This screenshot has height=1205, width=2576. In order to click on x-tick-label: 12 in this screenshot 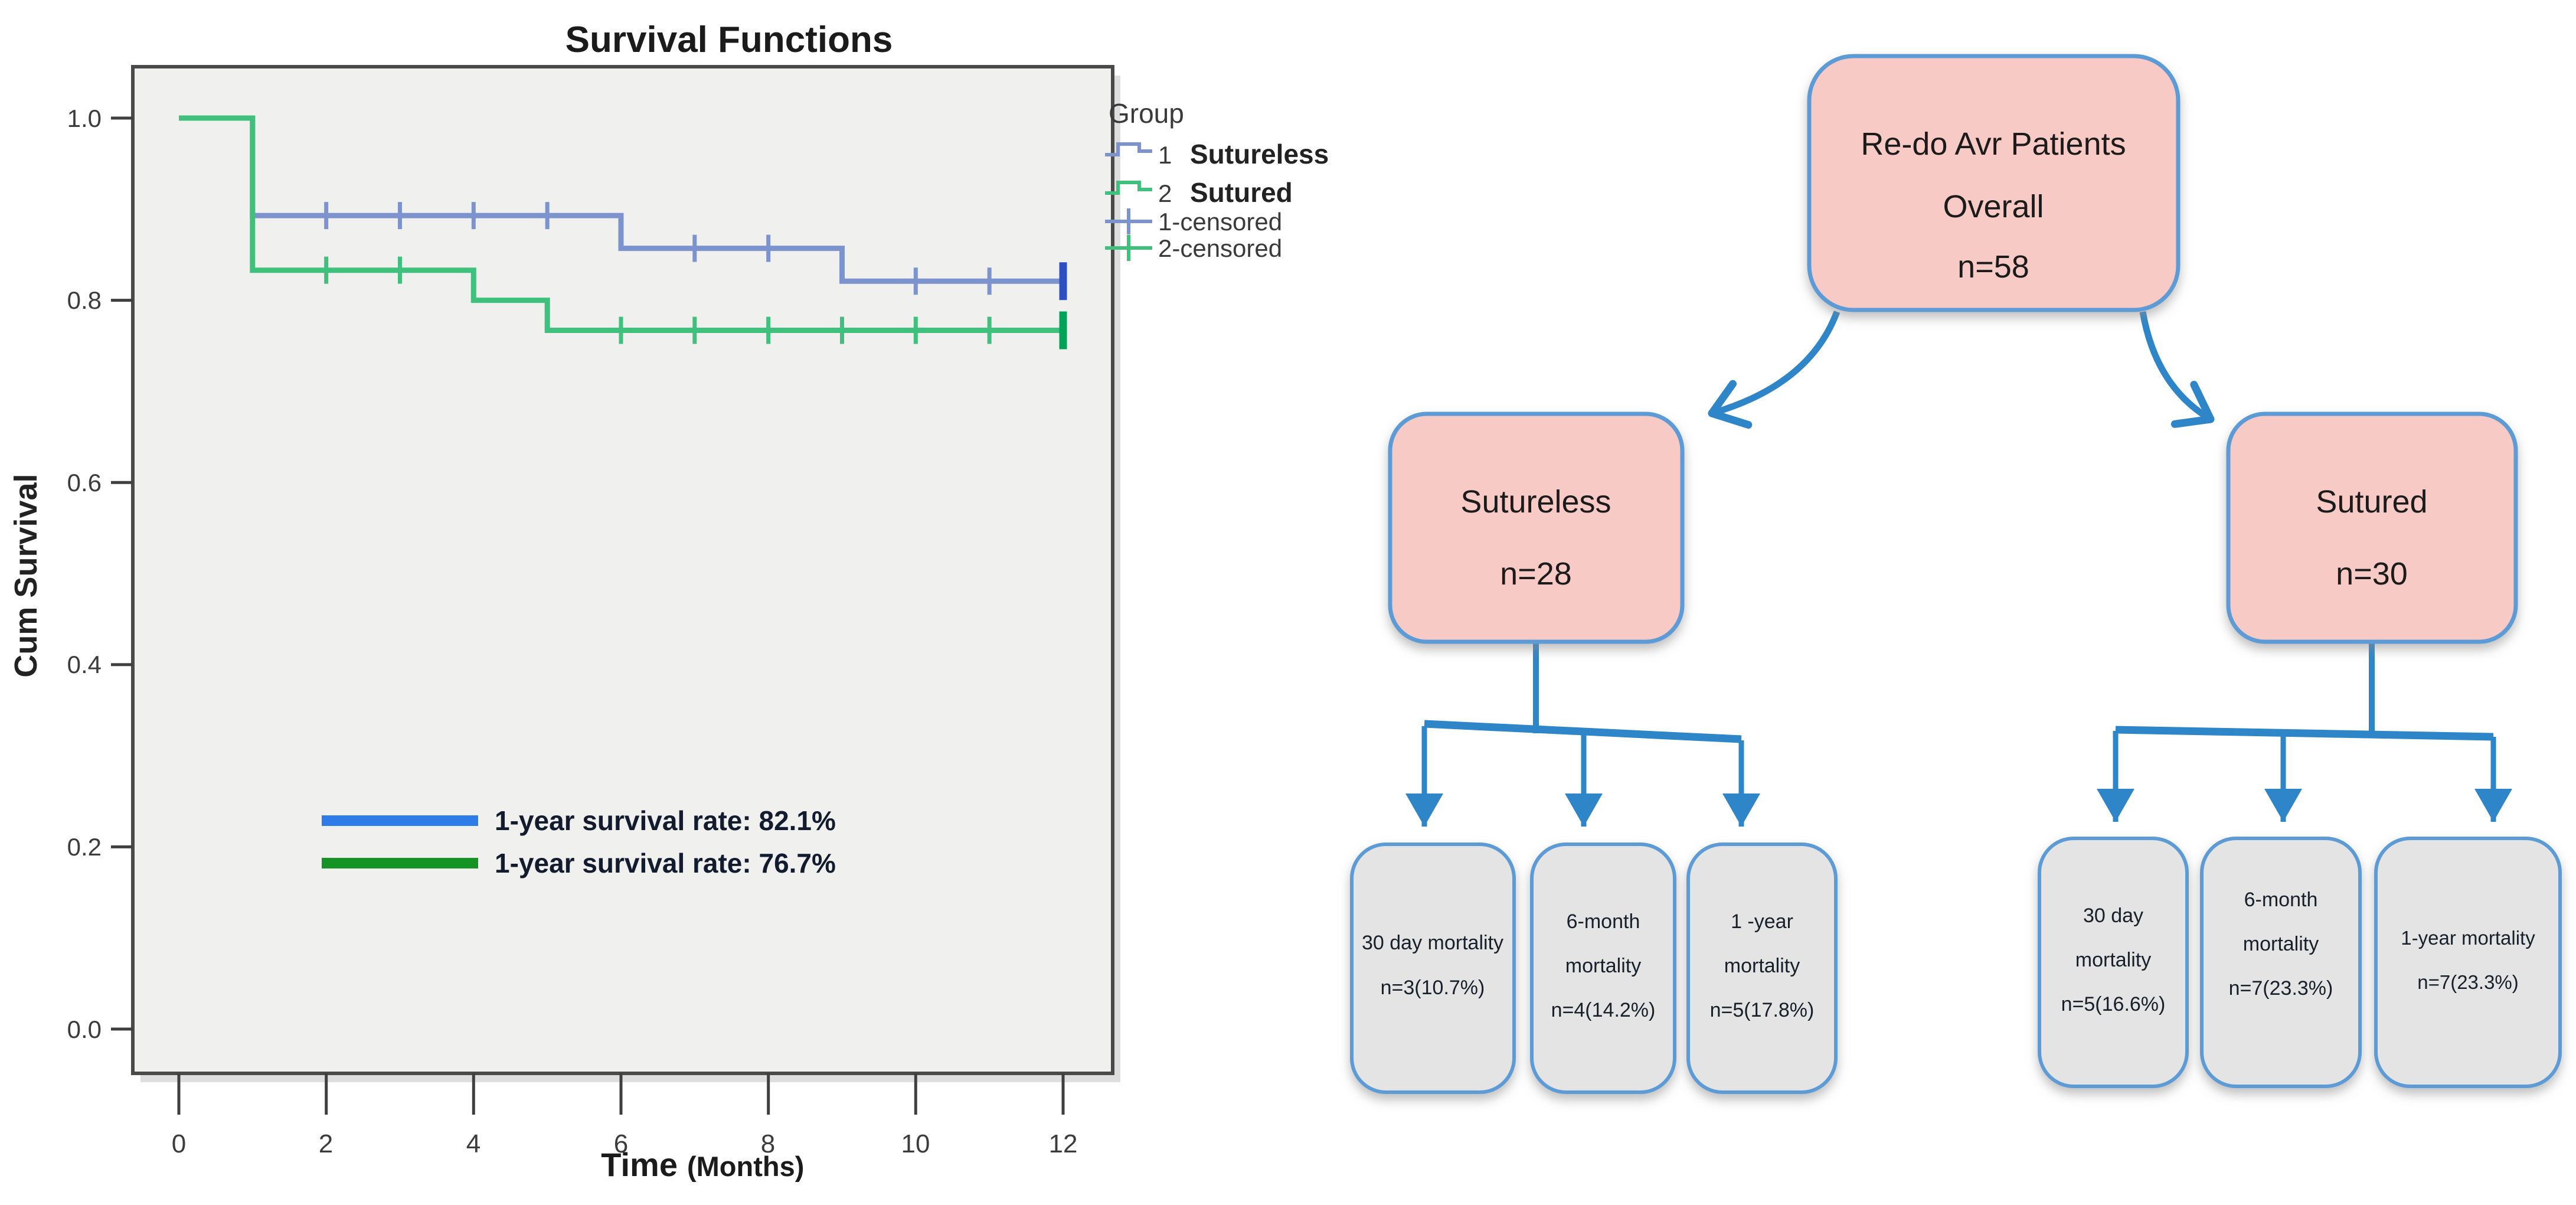, I will do `click(1063, 1143)`.